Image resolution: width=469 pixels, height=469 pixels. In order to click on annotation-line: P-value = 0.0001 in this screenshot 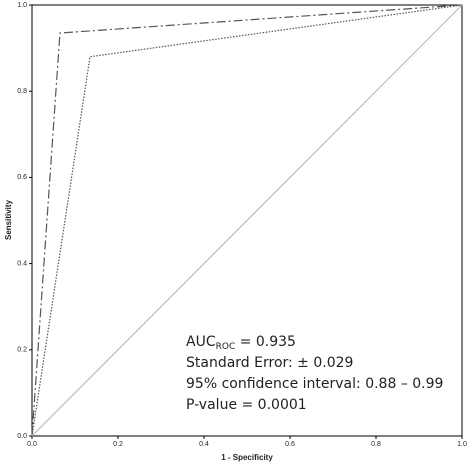, I will do `click(246, 405)`.